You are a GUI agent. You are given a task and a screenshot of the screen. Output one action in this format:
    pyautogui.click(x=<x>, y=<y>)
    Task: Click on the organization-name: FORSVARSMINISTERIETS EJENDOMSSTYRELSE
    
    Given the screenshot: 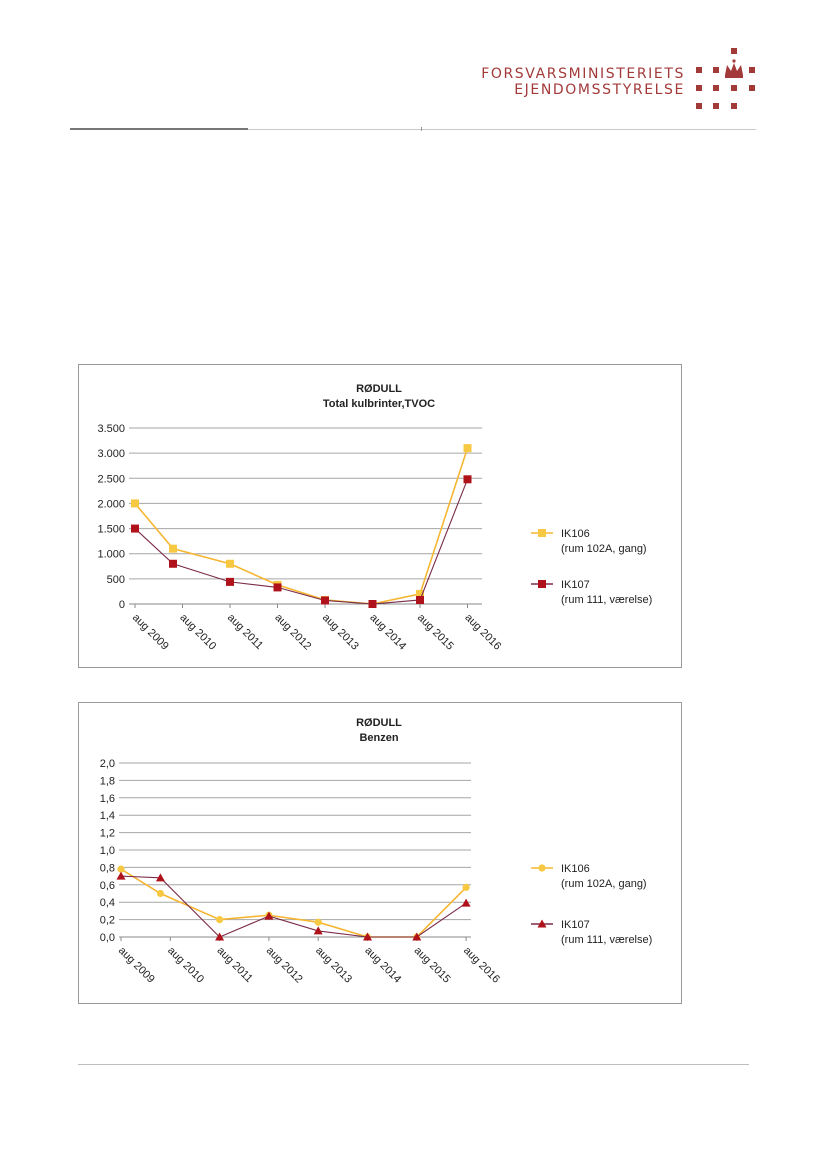 What is the action you would take?
    pyautogui.click(x=583, y=82)
    